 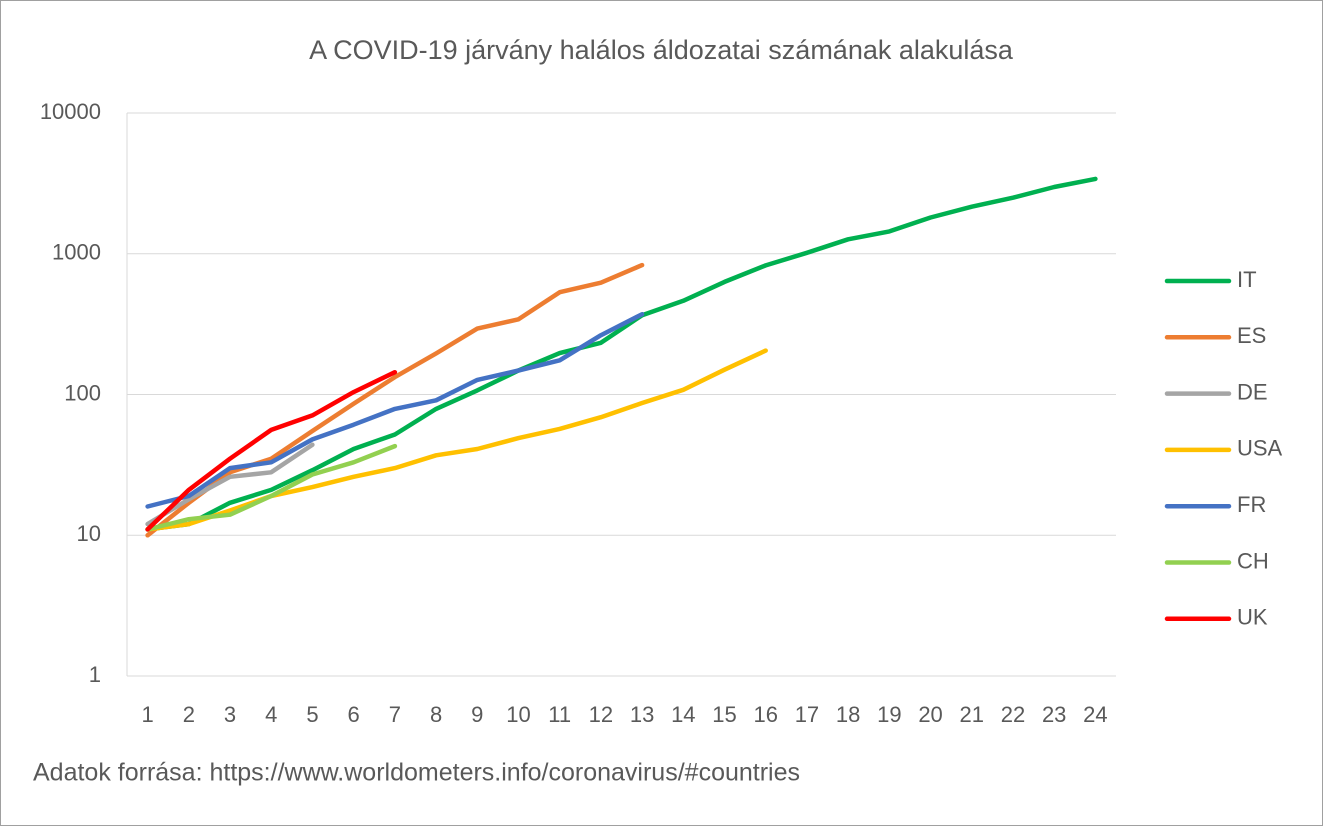 I want to click on y-tick-label: 10, so click(x=89, y=533).